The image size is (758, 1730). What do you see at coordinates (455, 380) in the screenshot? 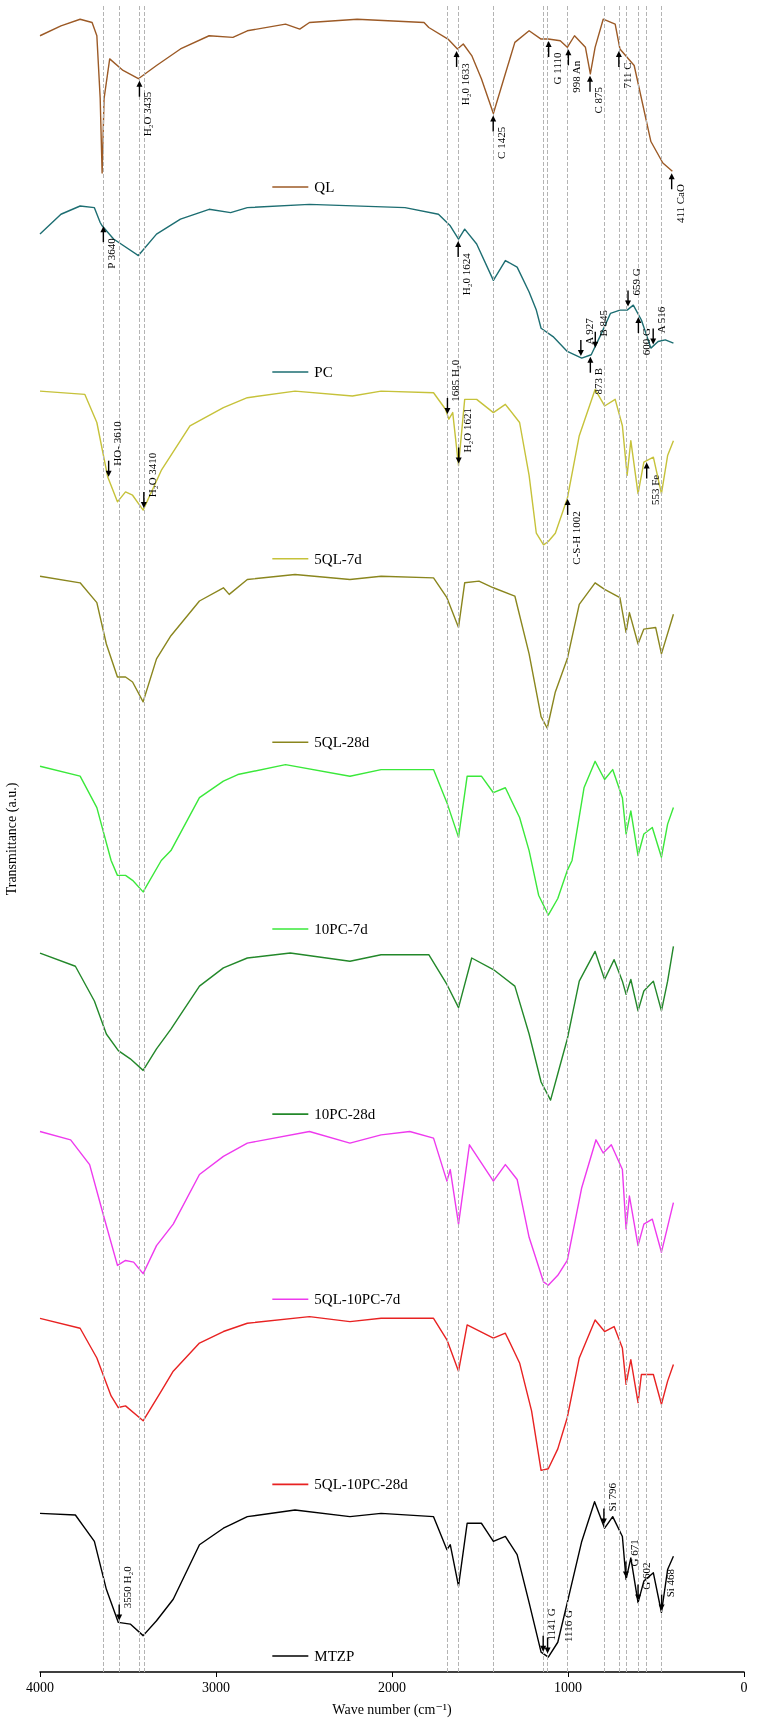
I see `annotation: 1685 H₂0` at bounding box center [455, 380].